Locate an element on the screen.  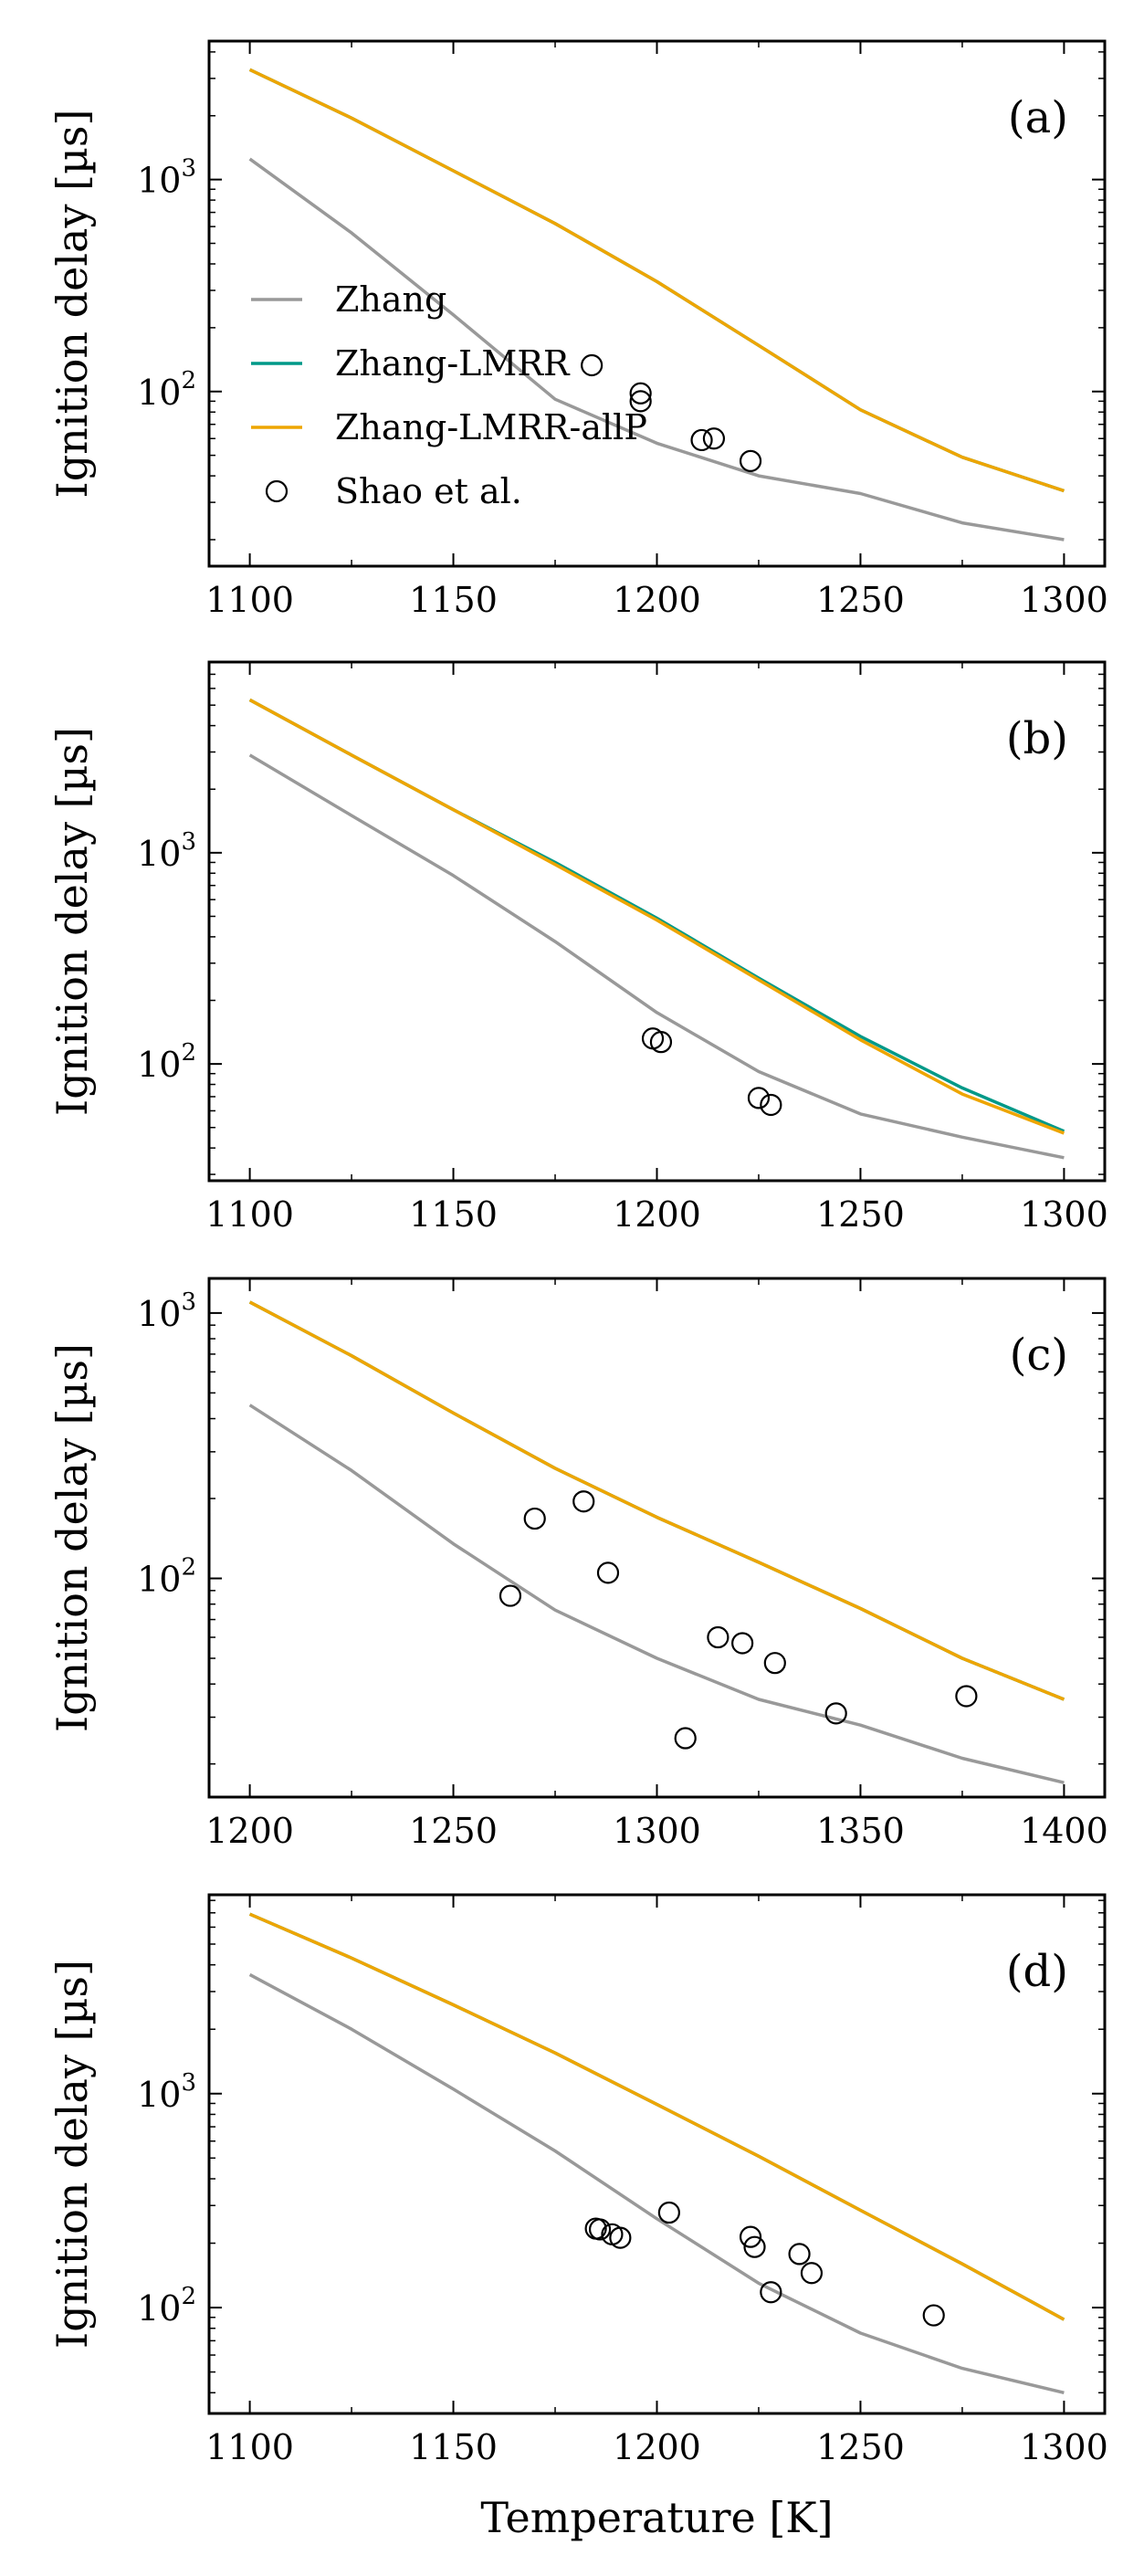
legend-marker-shao is located at coordinates (277, 491).